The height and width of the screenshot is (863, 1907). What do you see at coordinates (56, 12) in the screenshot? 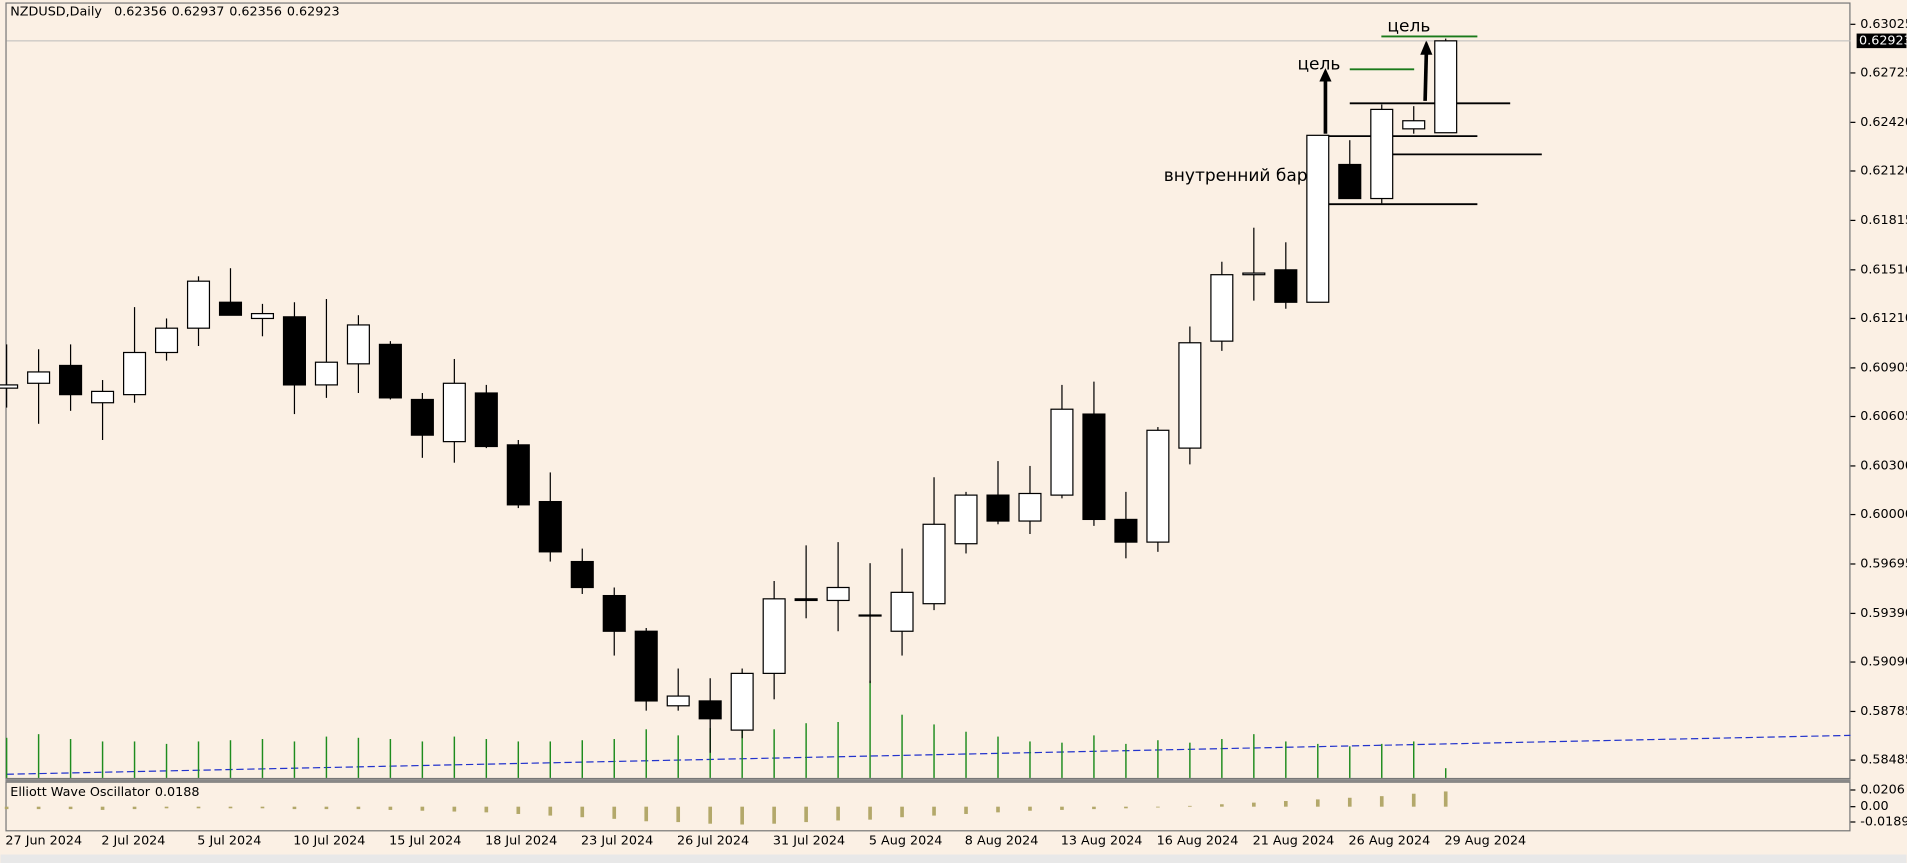
I see `symbol-title: NZDUSD,Daily` at bounding box center [56, 12].